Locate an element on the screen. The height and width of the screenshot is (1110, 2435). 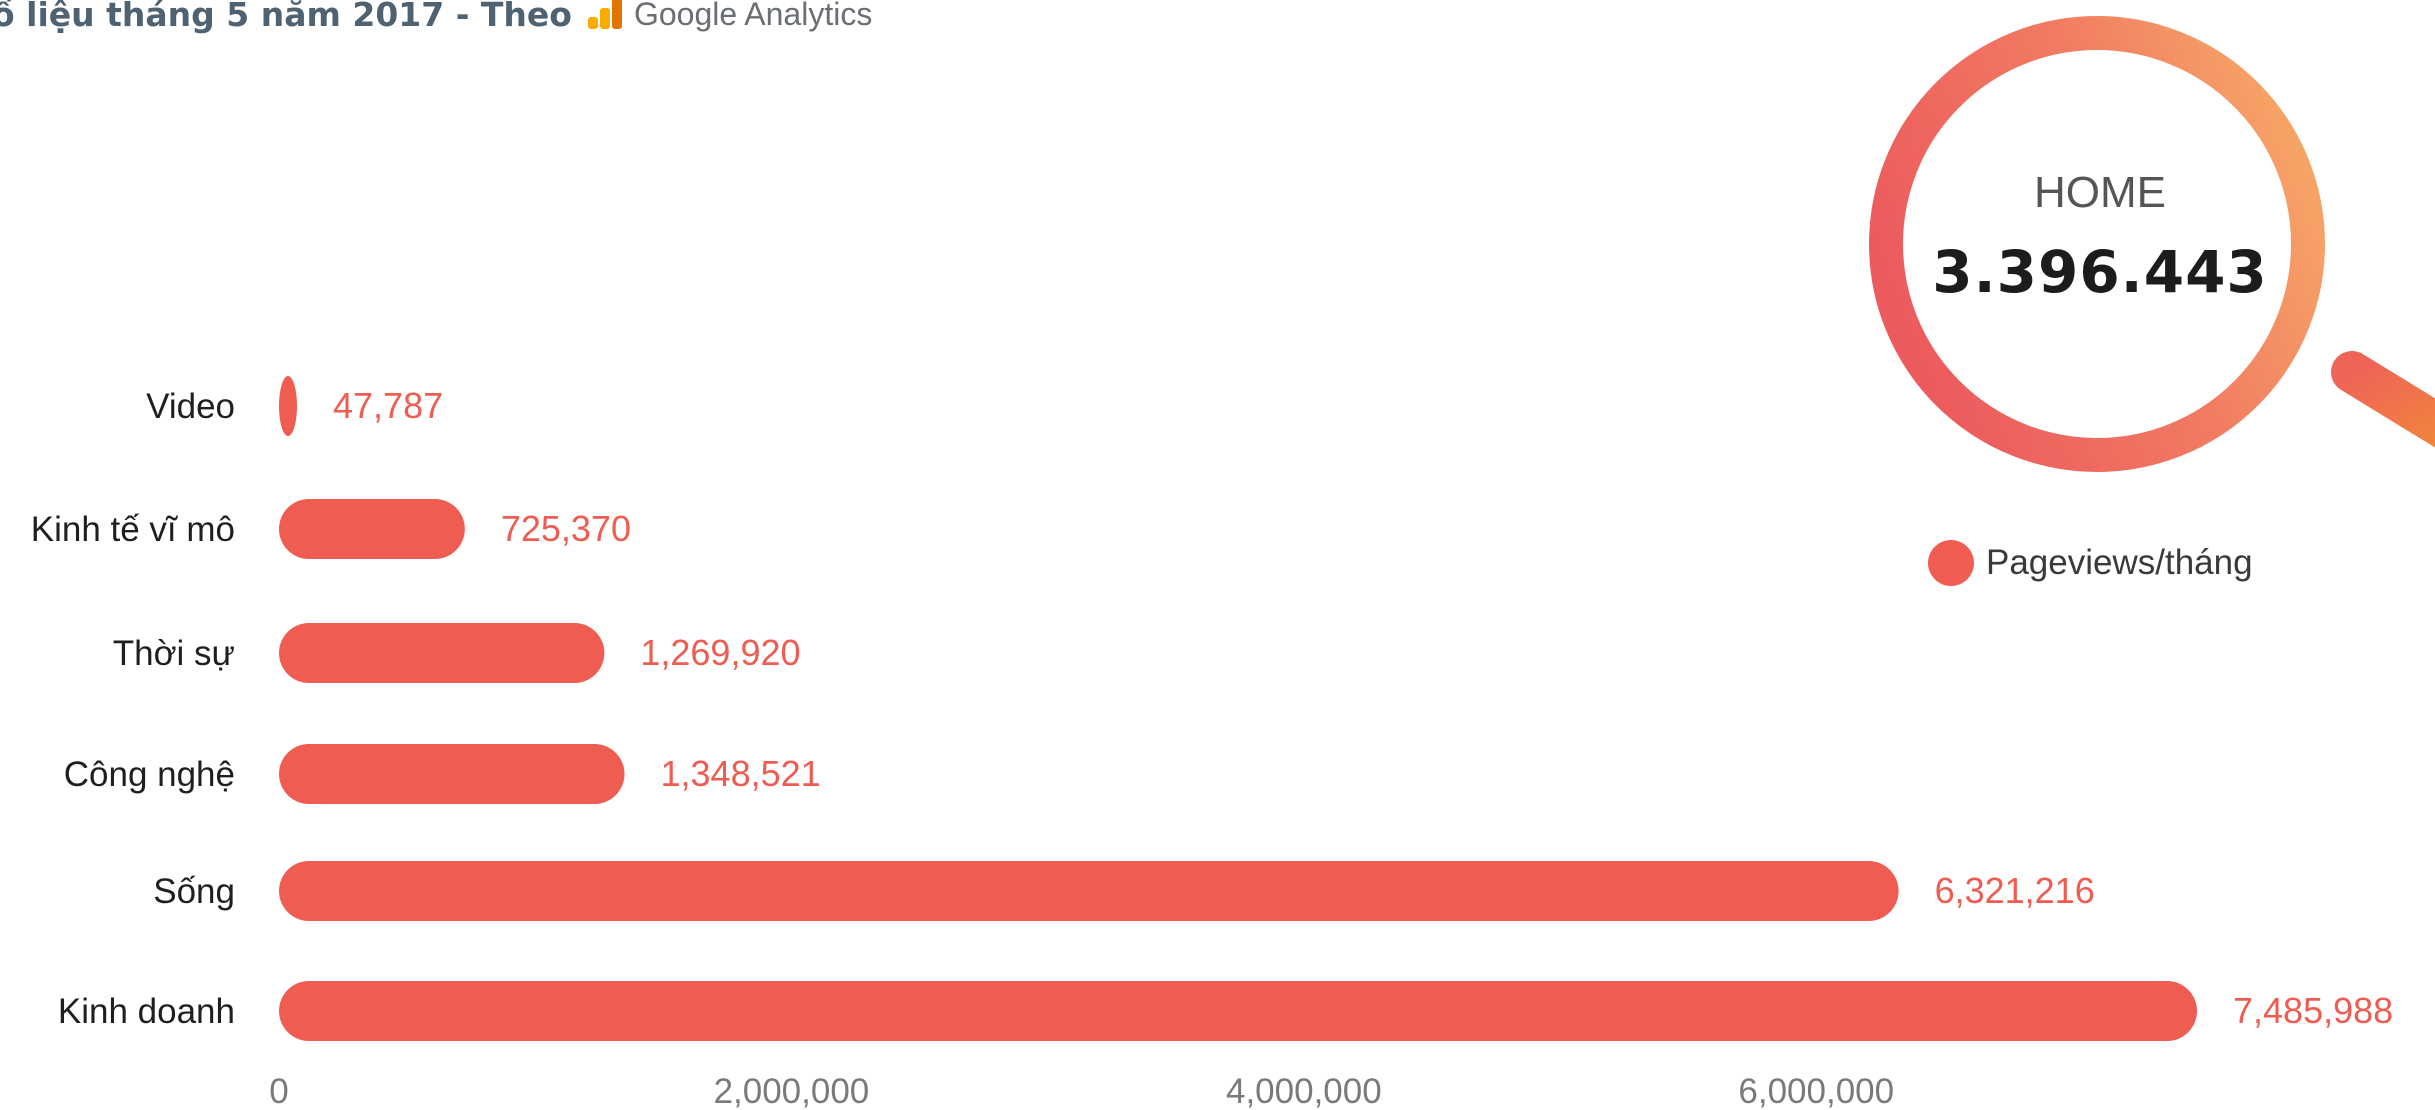
legend-label: Pageviews/tháng is located at coordinates (2119, 562).